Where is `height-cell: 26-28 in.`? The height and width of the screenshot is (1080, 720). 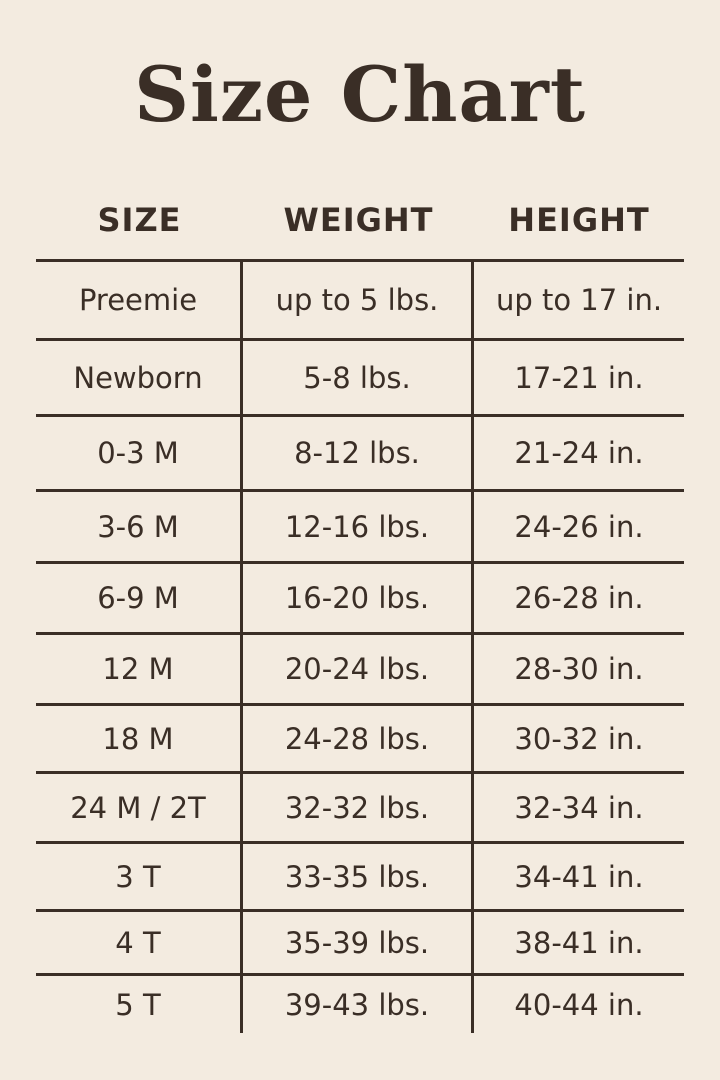 height-cell: 26-28 in. is located at coordinates (579, 598).